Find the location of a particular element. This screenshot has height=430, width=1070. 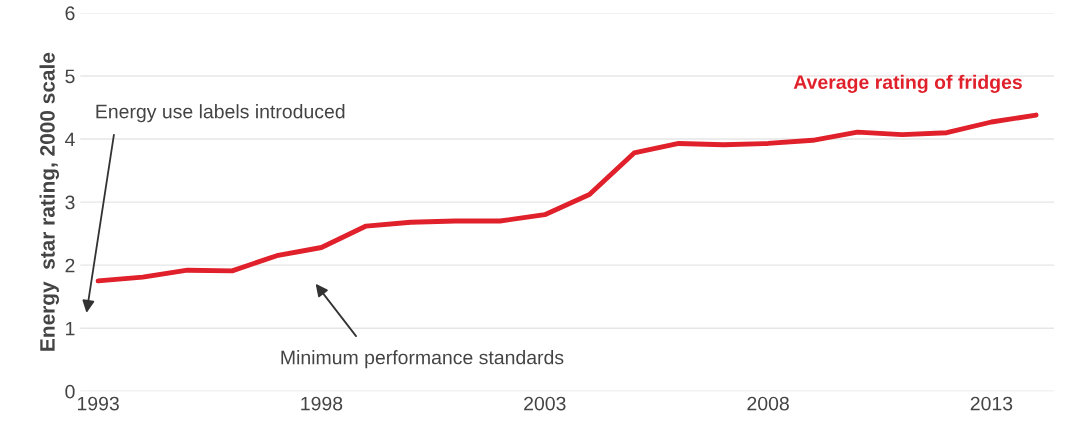

x-tick-label: 1993 is located at coordinates (98, 403).